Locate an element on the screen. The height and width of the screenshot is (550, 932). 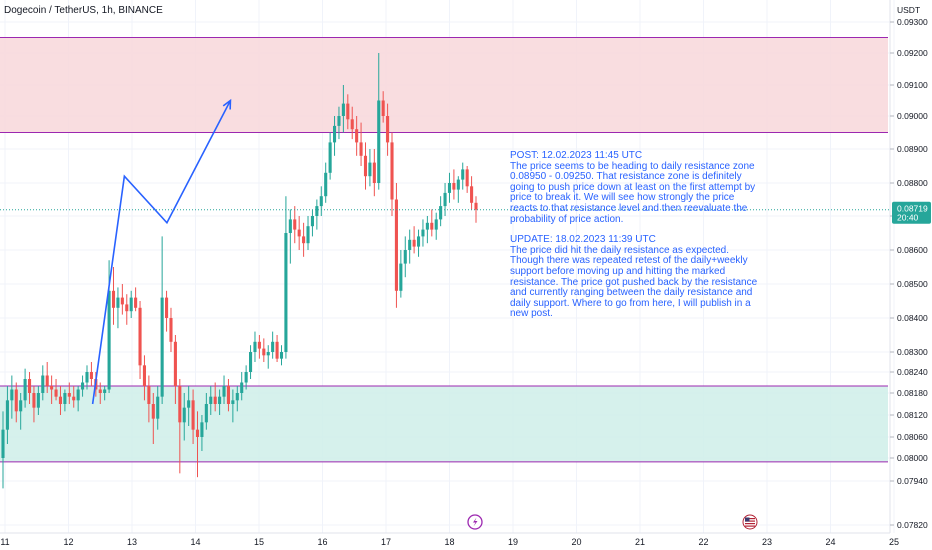
current-price-label is located at coordinates (911, 212).